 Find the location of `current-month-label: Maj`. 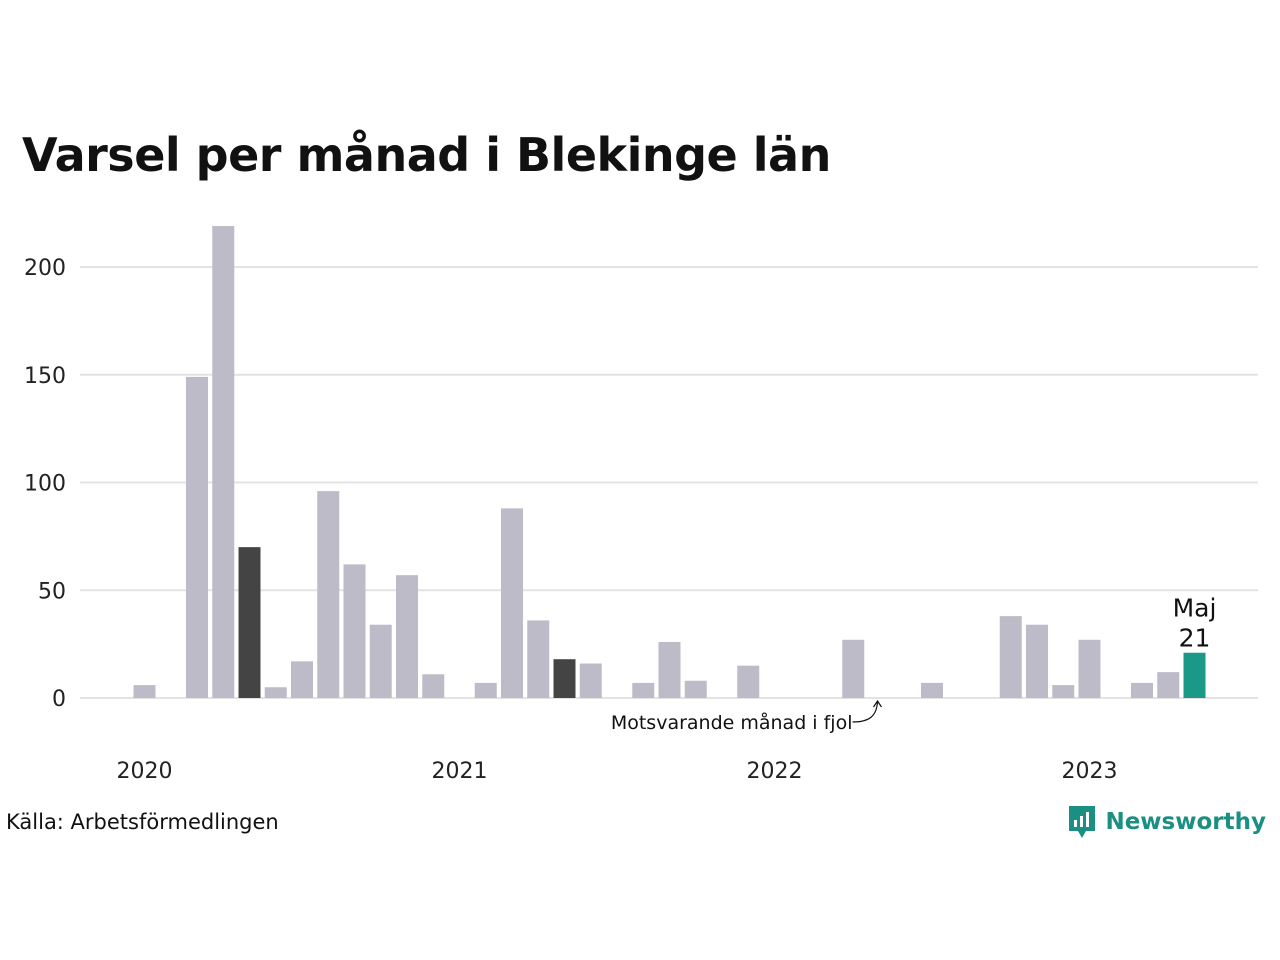

current-month-label: Maj is located at coordinates (1195, 608).